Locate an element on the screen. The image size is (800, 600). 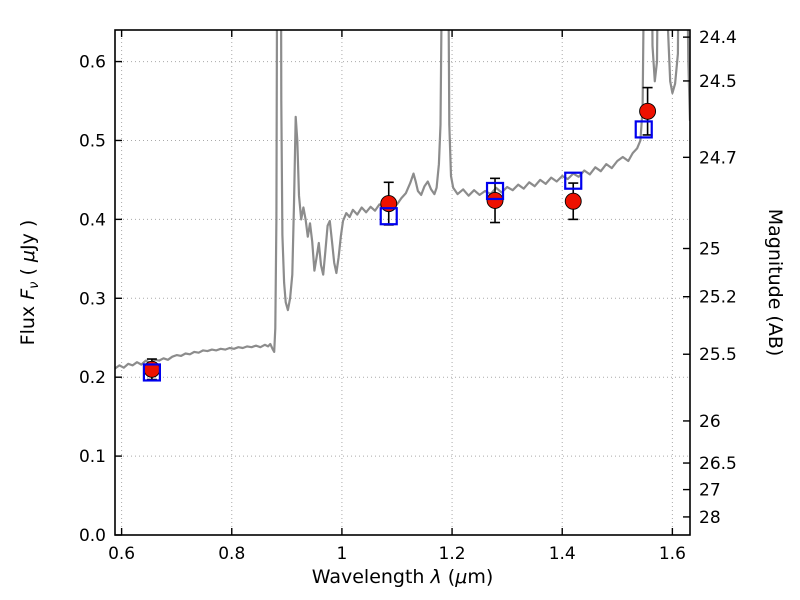
y2-axis-label: Magnitude (AB) is located at coordinates (775, 283).